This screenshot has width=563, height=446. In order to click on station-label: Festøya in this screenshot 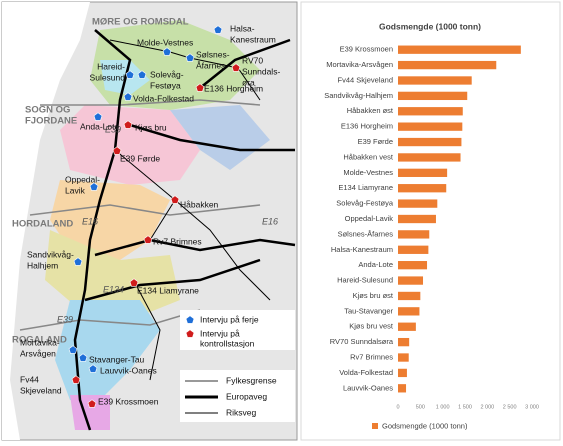, I will do `click(165, 85)`.